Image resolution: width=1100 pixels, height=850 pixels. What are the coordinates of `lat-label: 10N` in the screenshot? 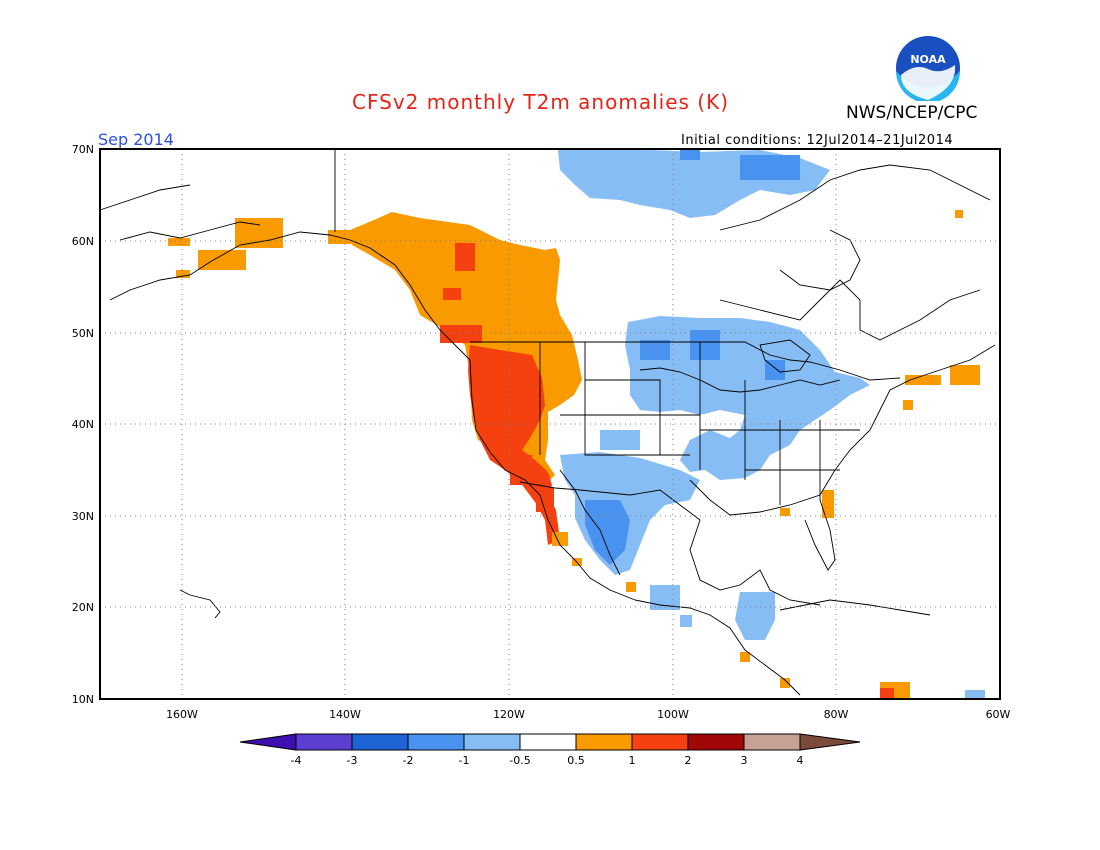 It's located at (83, 699).